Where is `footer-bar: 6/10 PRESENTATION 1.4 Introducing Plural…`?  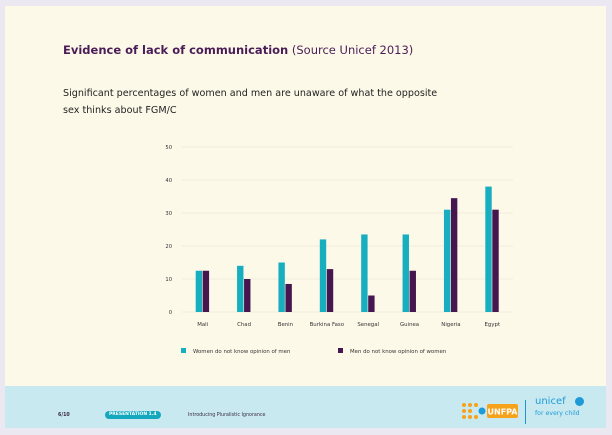 footer-bar: 6/10 PRESENTATION 1.4 Introducing Plural… is located at coordinates (305, 407).